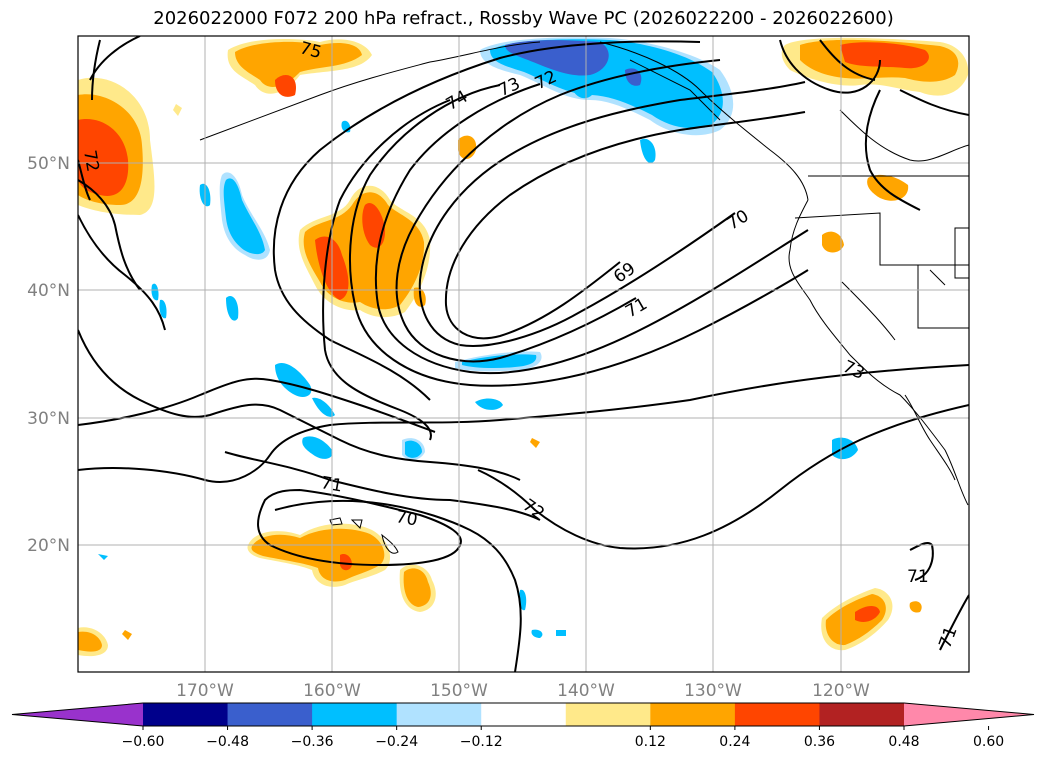 Image resolution: width=1047 pixels, height=765 pixels. Describe the element at coordinates (713, 691) in the screenshot. I see `lon-label: 130°W` at that location.